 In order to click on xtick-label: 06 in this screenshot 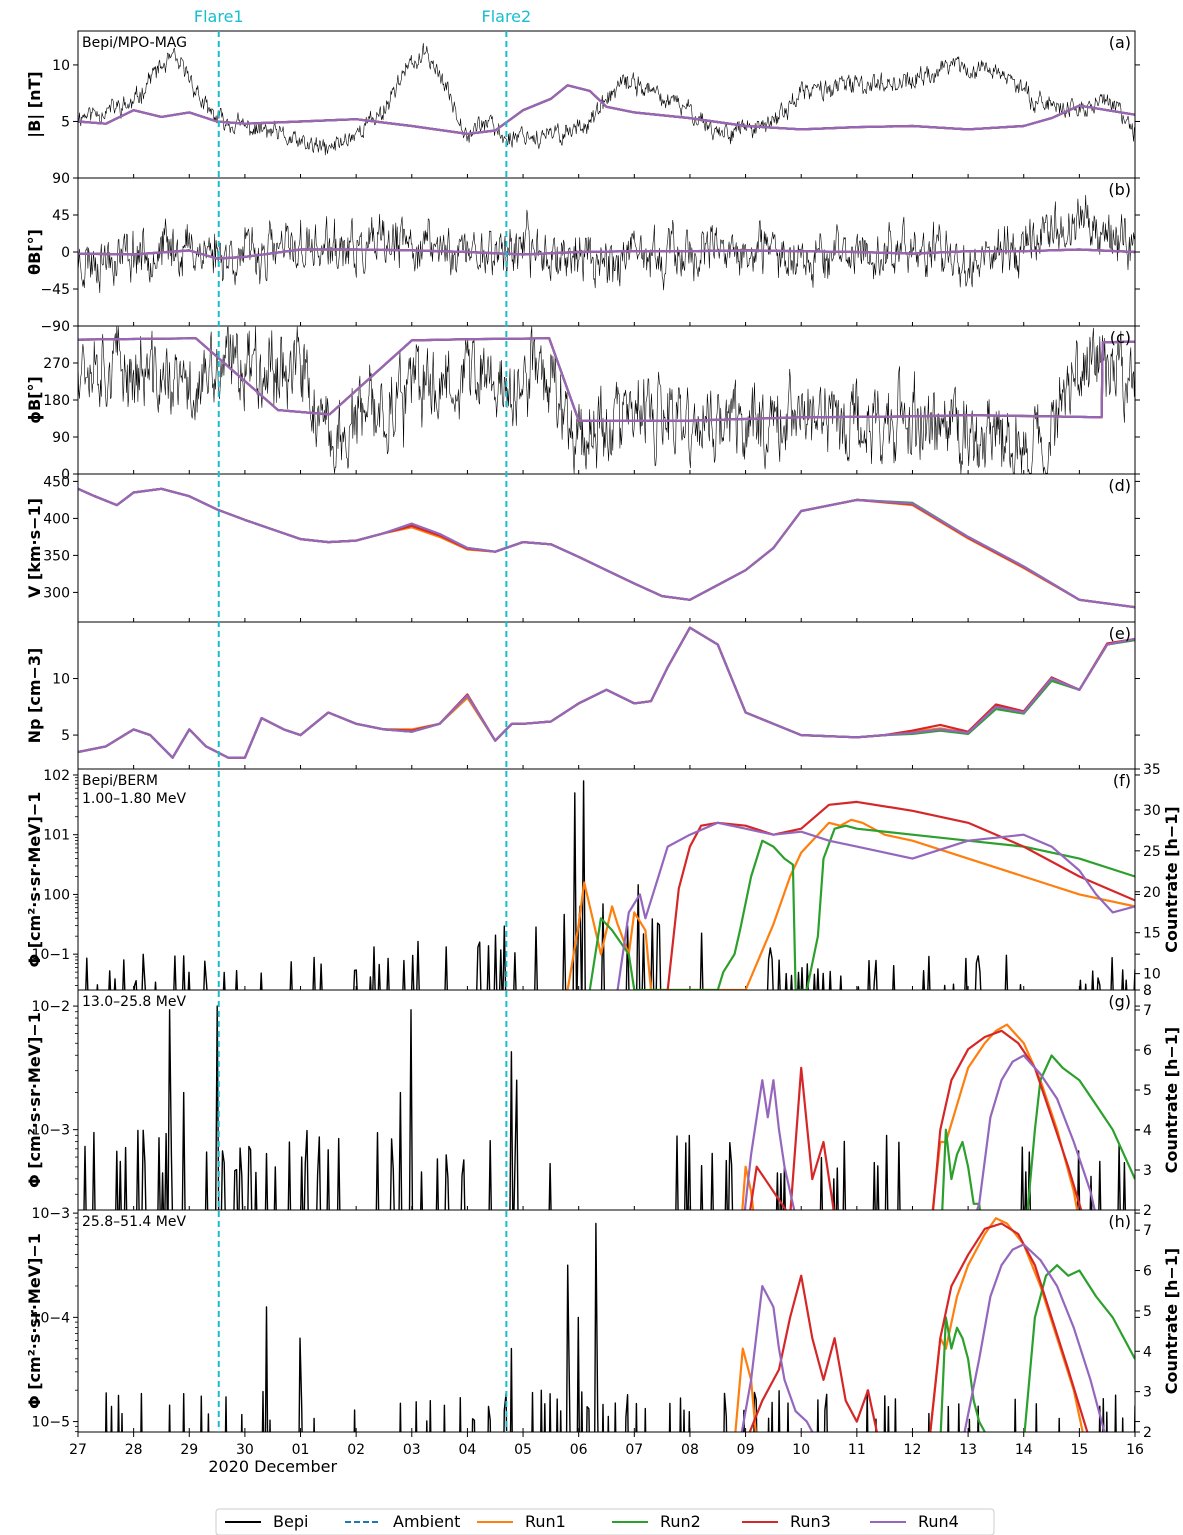, I will do `click(579, 1450)`.